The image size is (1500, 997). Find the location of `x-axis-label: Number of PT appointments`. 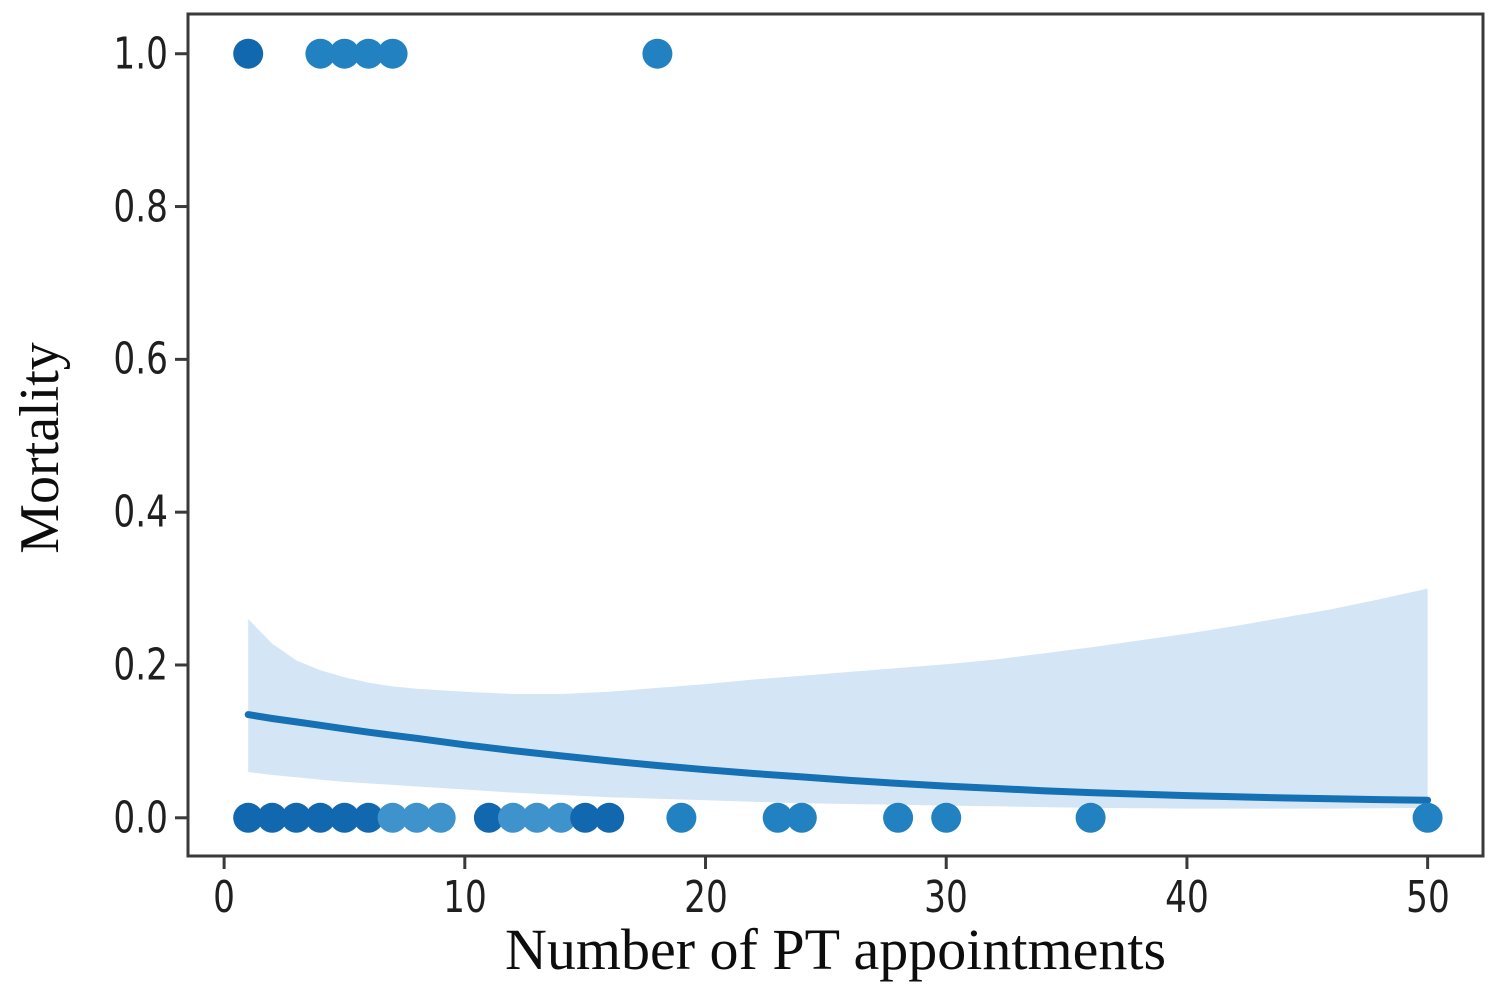

x-axis-label: Number of PT appointments is located at coordinates (835, 949).